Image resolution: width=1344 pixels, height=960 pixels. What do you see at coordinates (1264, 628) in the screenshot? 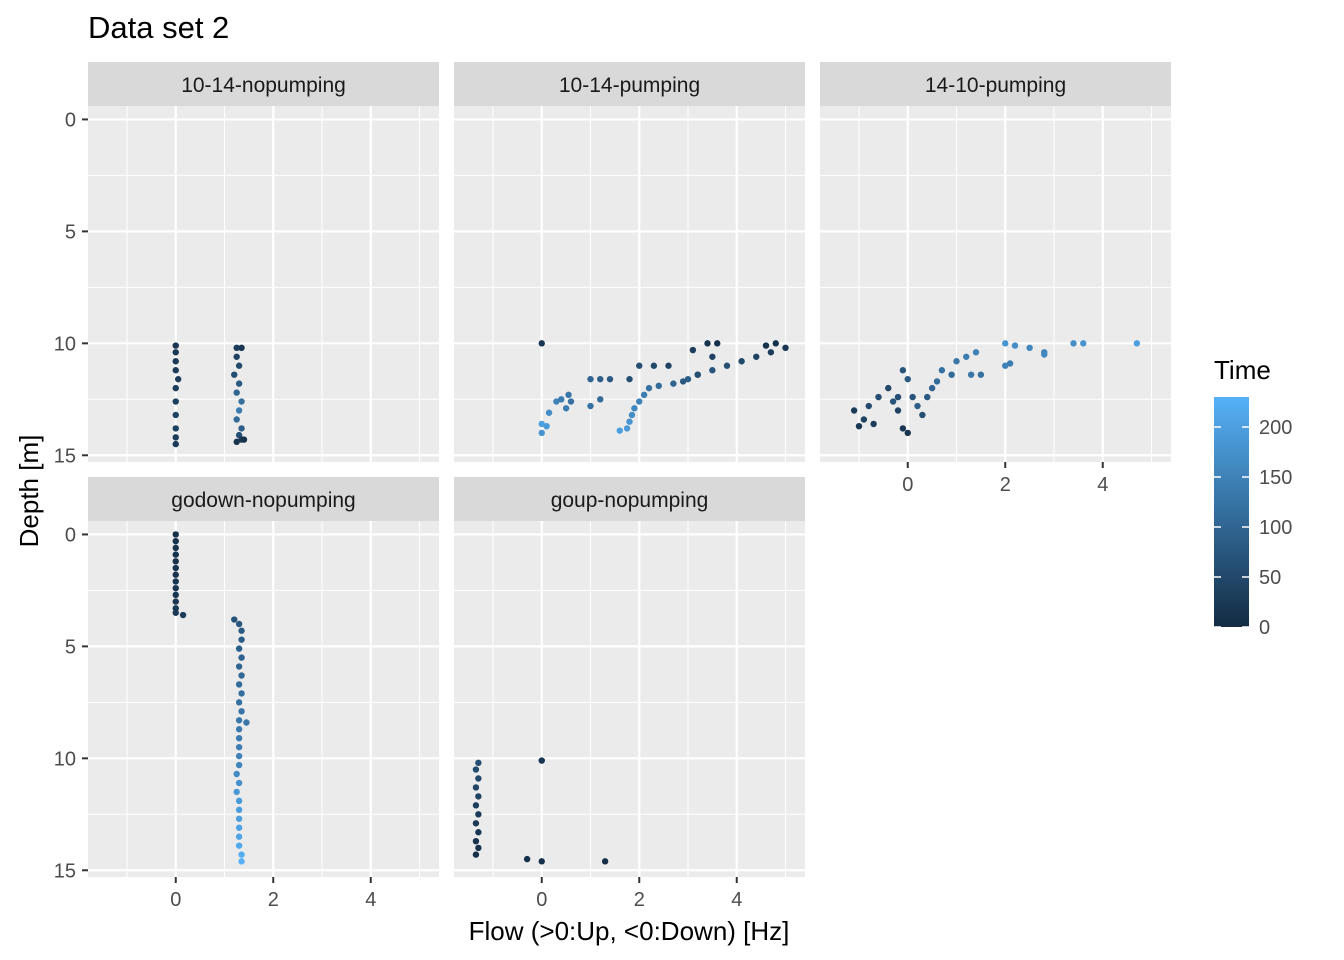
I see `colorbar-tick-label: 0` at bounding box center [1264, 628].